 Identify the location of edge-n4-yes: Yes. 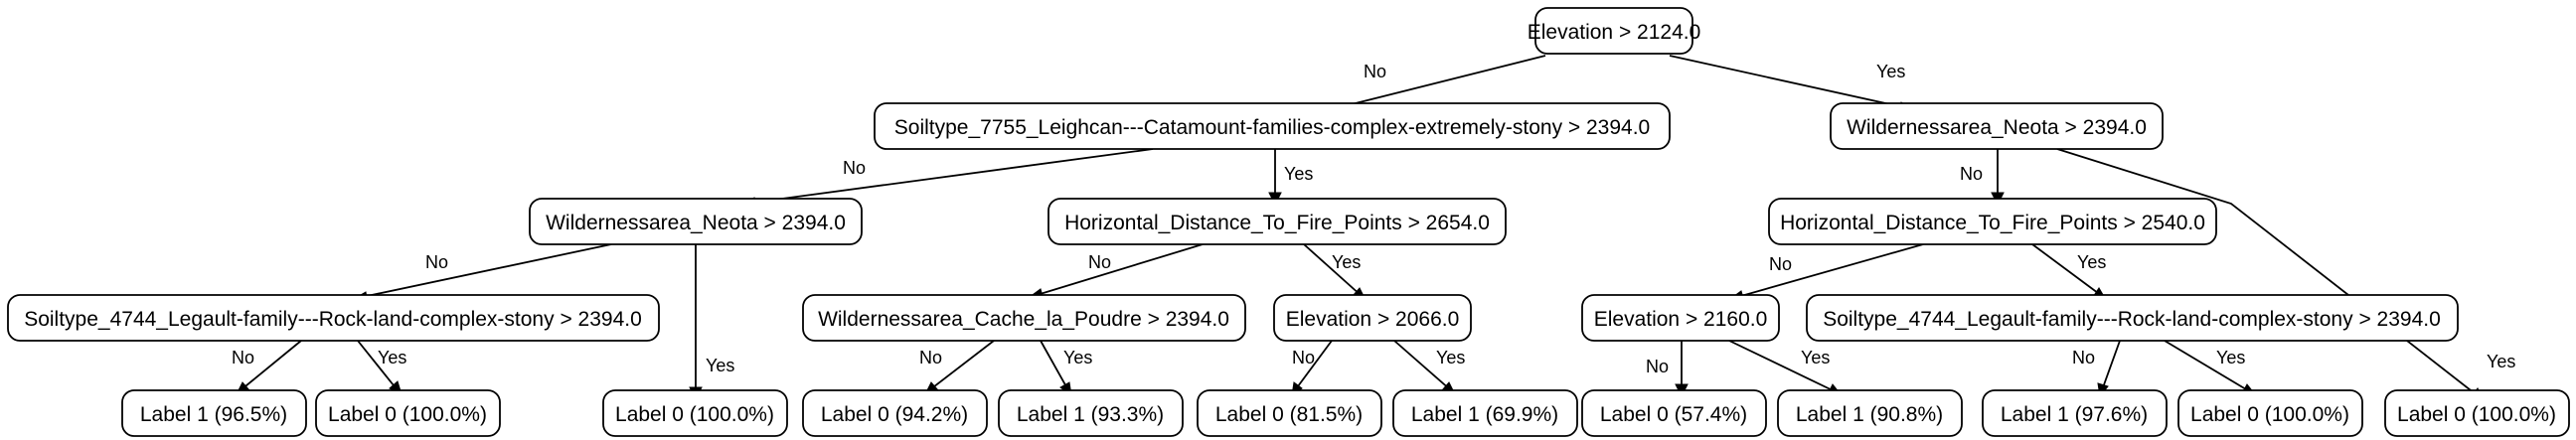
(1335, 272).